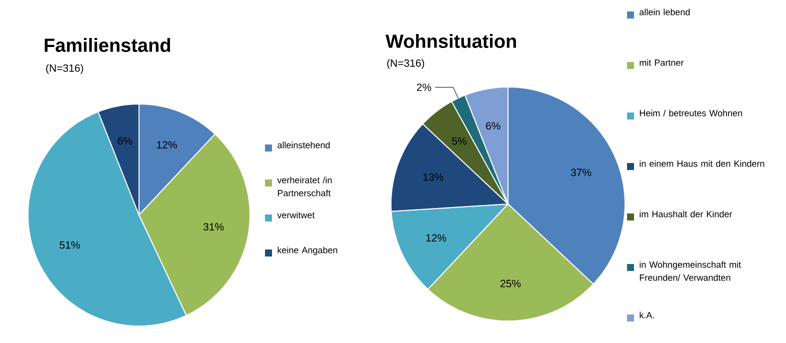 This screenshot has width=786, height=343. Describe the element at coordinates (424, 87) in the screenshot. I see `data-label: 2%` at that location.